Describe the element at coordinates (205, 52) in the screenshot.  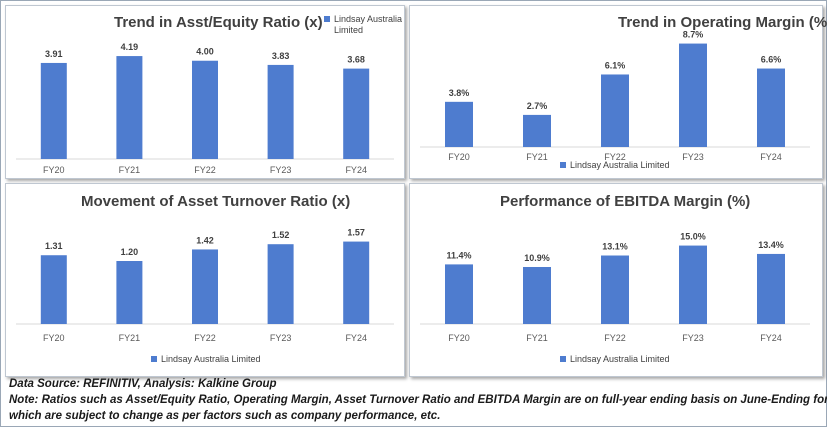
I see `data-label-fy22: 4.00` at that location.